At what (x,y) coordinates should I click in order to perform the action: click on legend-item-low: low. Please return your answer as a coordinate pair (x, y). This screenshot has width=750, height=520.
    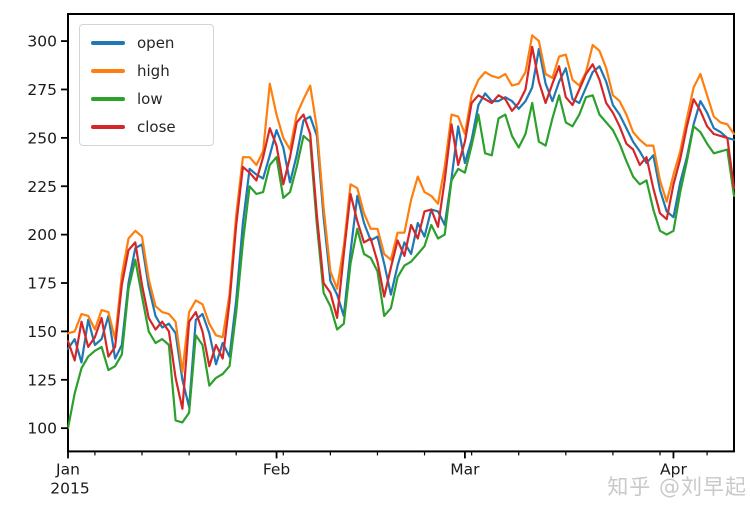
    Looking at the image, I should click on (147, 99).